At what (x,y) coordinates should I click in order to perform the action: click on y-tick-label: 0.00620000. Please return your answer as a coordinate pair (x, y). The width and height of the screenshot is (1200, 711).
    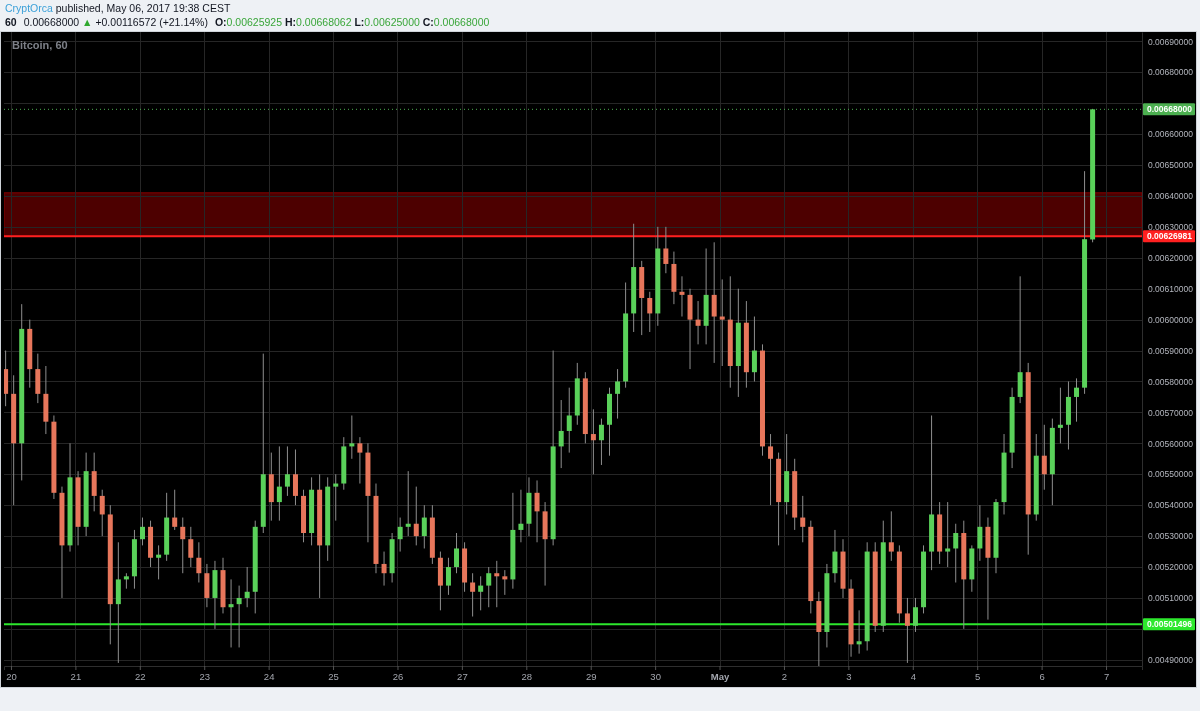
    Looking at the image, I should click on (1171, 257).